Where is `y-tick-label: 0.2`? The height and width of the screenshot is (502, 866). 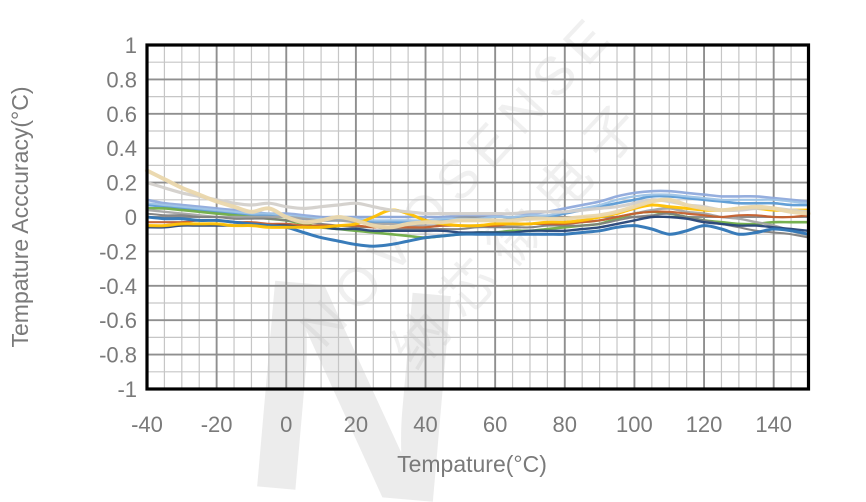 y-tick-label: 0.2 is located at coordinates (121, 183).